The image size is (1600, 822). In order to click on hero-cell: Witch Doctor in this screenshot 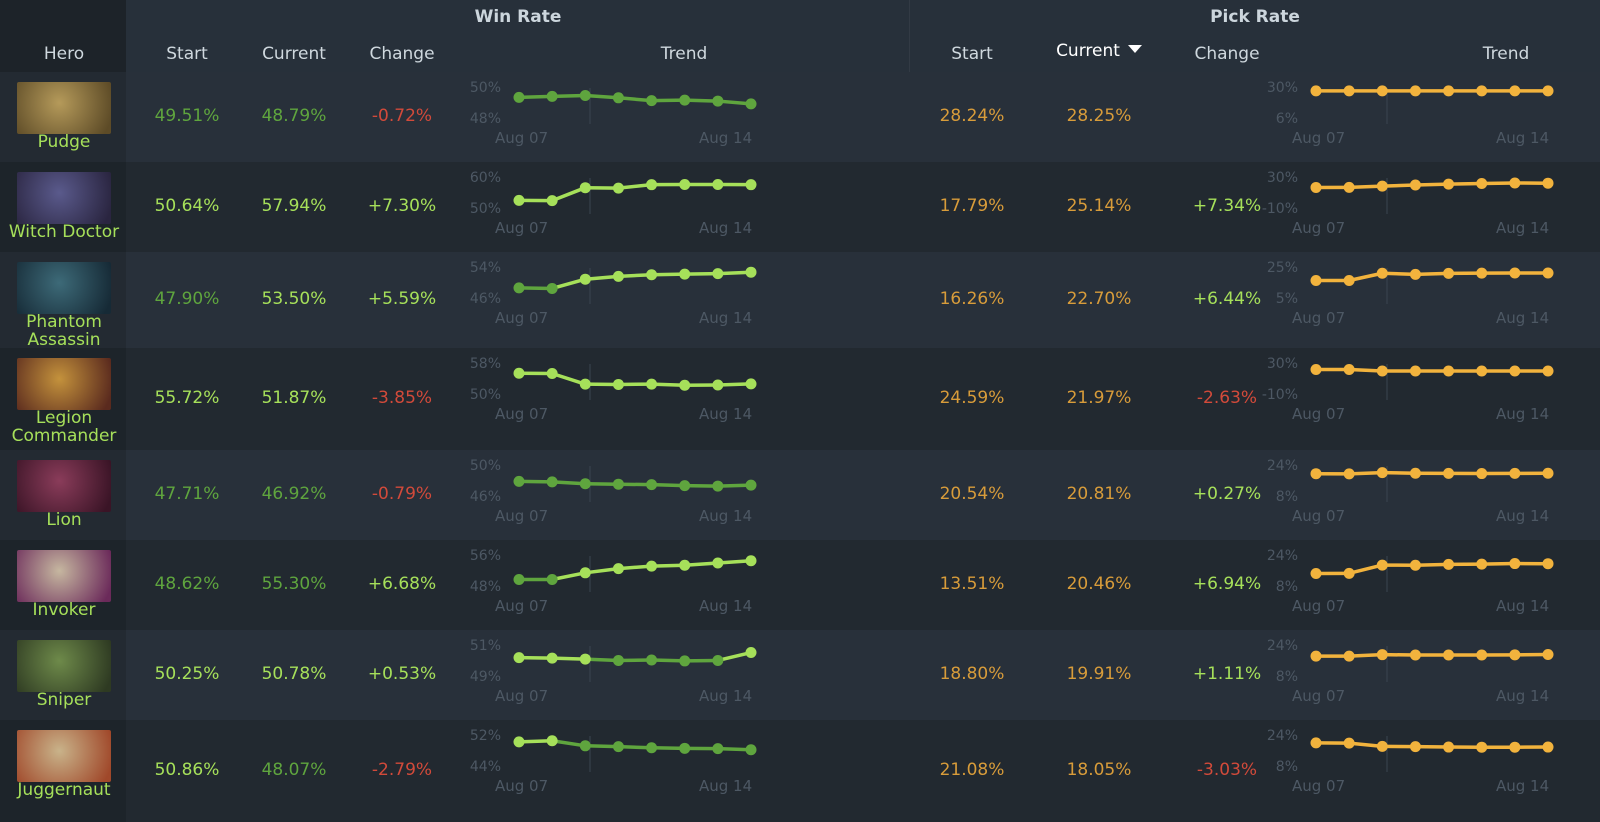, I will do `click(63, 207)`.